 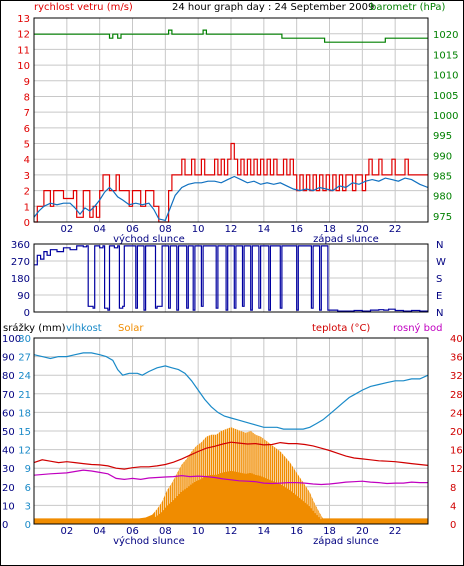 What do you see at coordinates (27, 192) in the screenshot?
I see `p1-y-left-tick: 2` at bounding box center [27, 192].